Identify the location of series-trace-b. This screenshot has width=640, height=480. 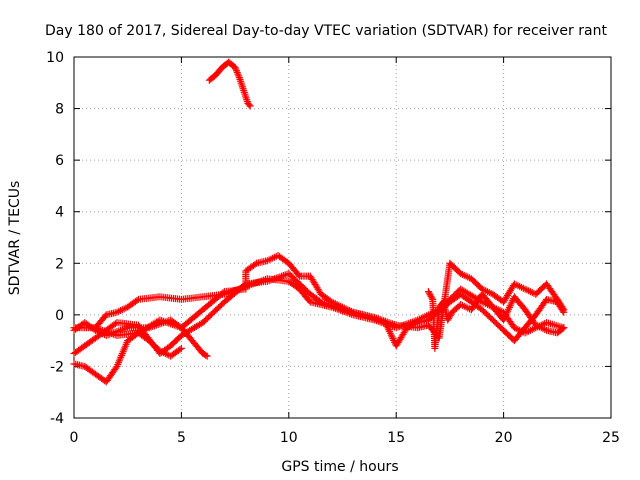
(319, 314).